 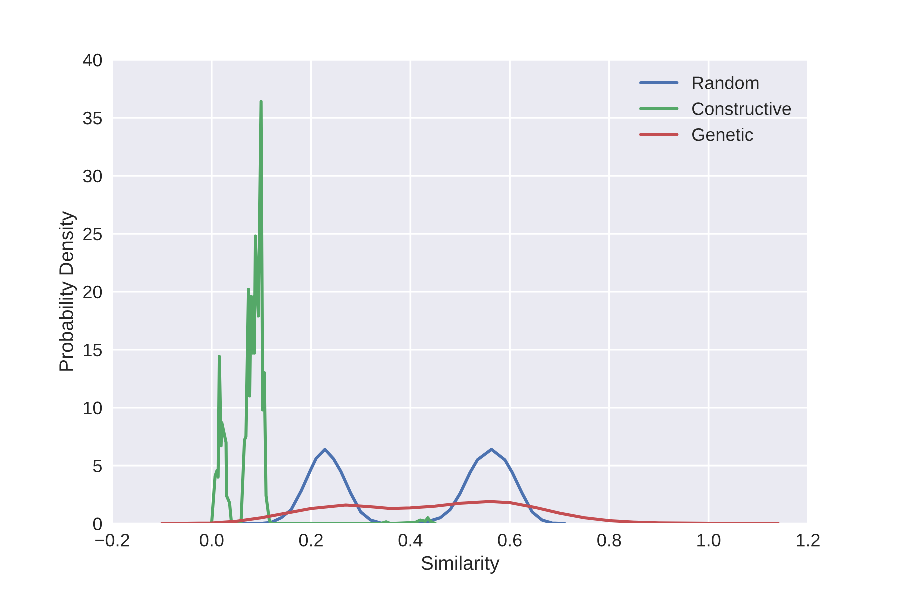 What do you see at coordinates (212, 540) in the screenshot?
I see `x-tick-label: 0.0` at bounding box center [212, 540].